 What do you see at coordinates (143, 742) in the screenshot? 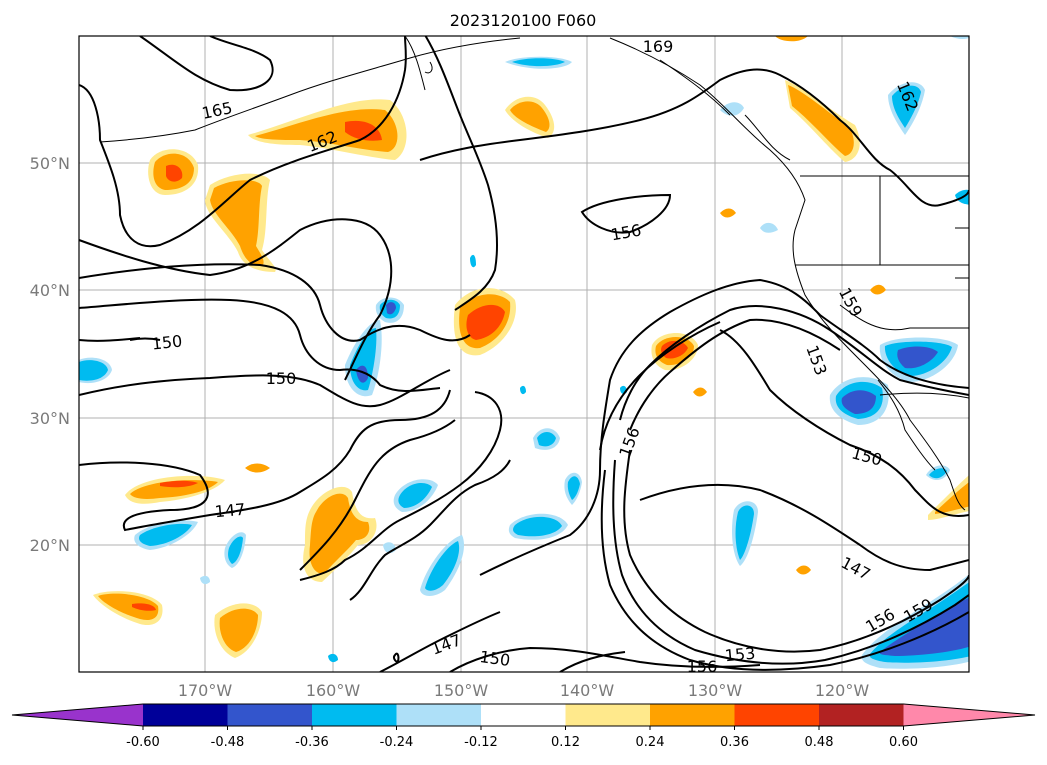
I see `colorbar-tick-label: -0.60` at bounding box center [143, 742].